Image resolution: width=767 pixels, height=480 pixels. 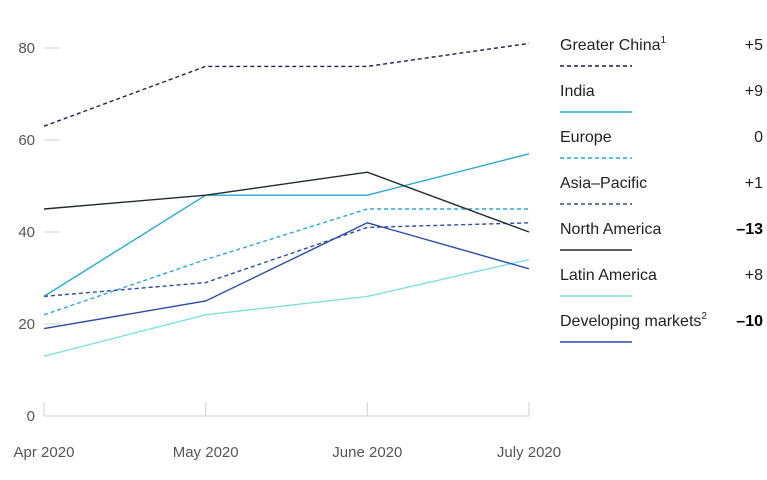 What do you see at coordinates (630, 321) in the screenshot?
I see `legend-label-text: Developing markets` at bounding box center [630, 321].